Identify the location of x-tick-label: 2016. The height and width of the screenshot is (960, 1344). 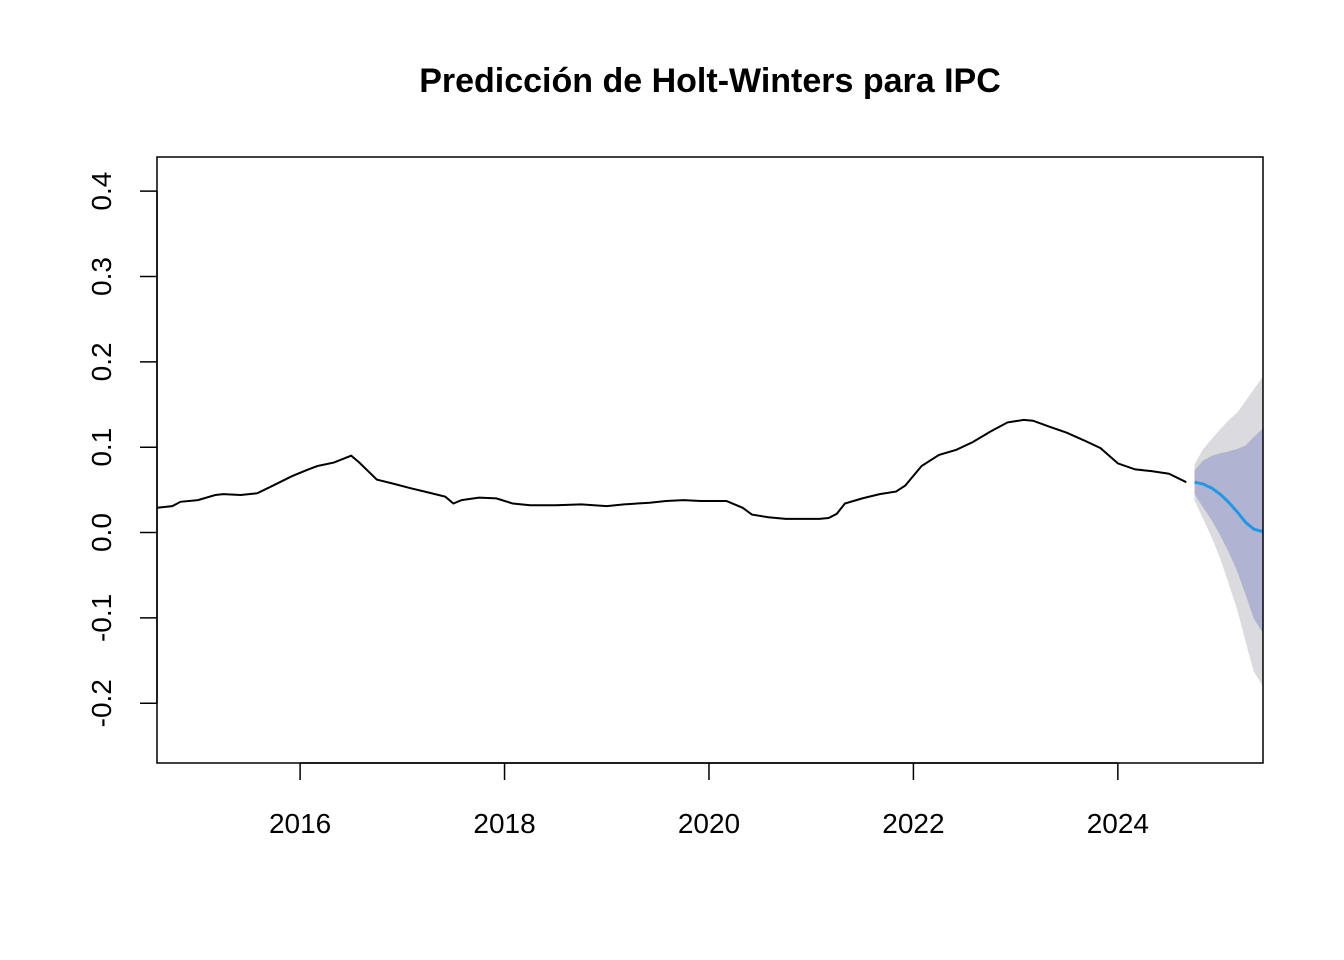
(300, 823).